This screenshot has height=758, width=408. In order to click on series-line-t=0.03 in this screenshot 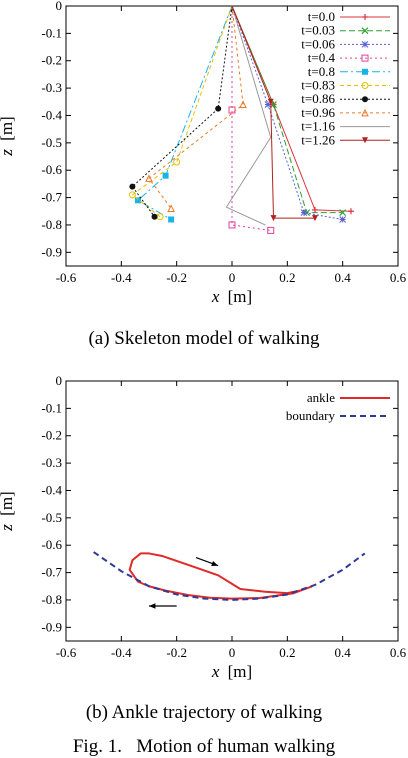, I will do `click(287, 109)`.